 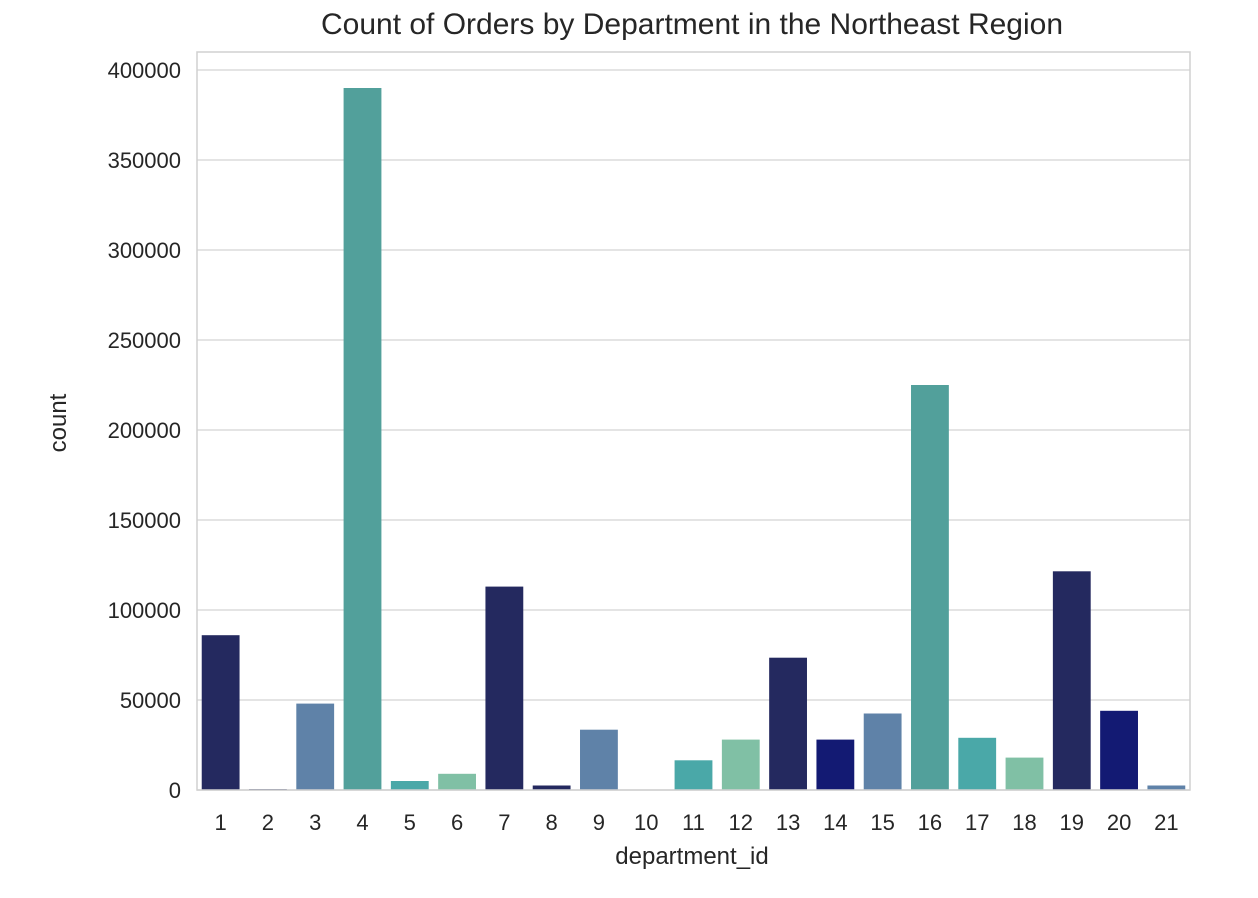 What do you see at coordinates (144, 250) in the screenshot?
I see `y-tick-label: 300000` at bounding box center [144, 250].